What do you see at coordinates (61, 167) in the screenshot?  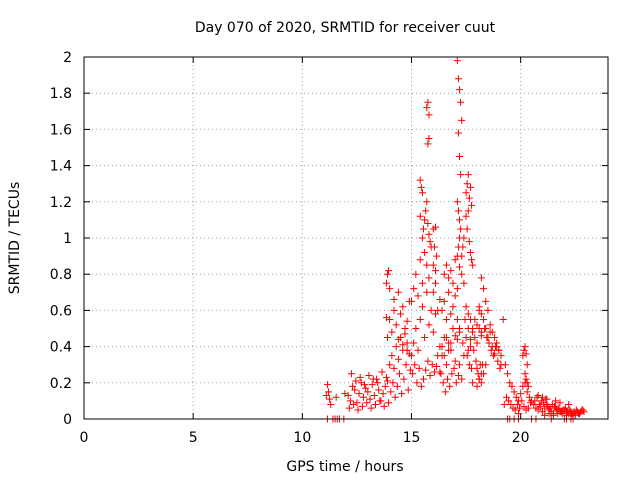 I see `y-tick-label: 1.4` at bounding box center [61, 167].